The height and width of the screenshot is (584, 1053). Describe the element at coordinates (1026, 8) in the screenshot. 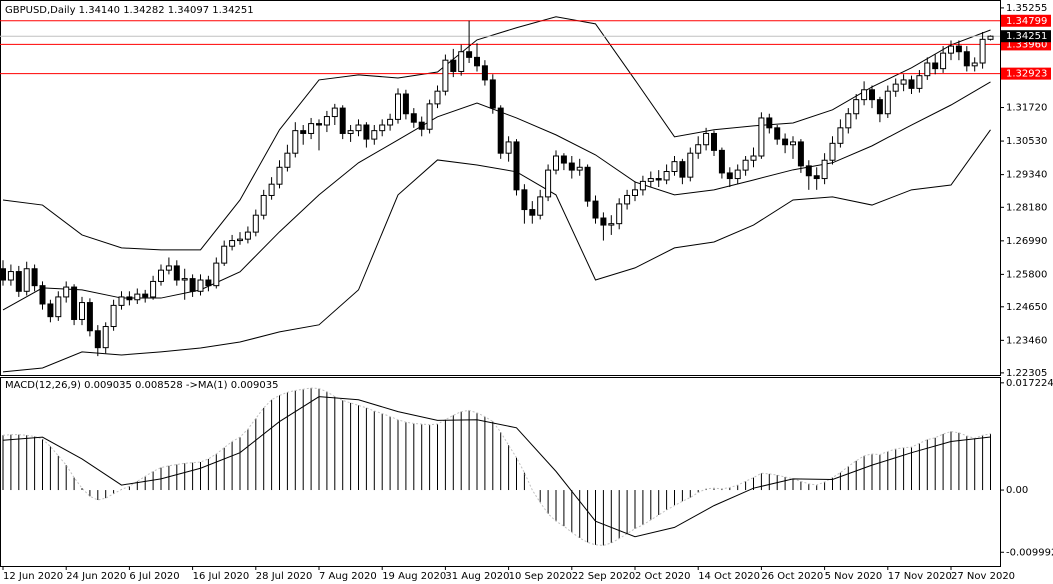

I see `y-tick-label: 1.35255` at that location.